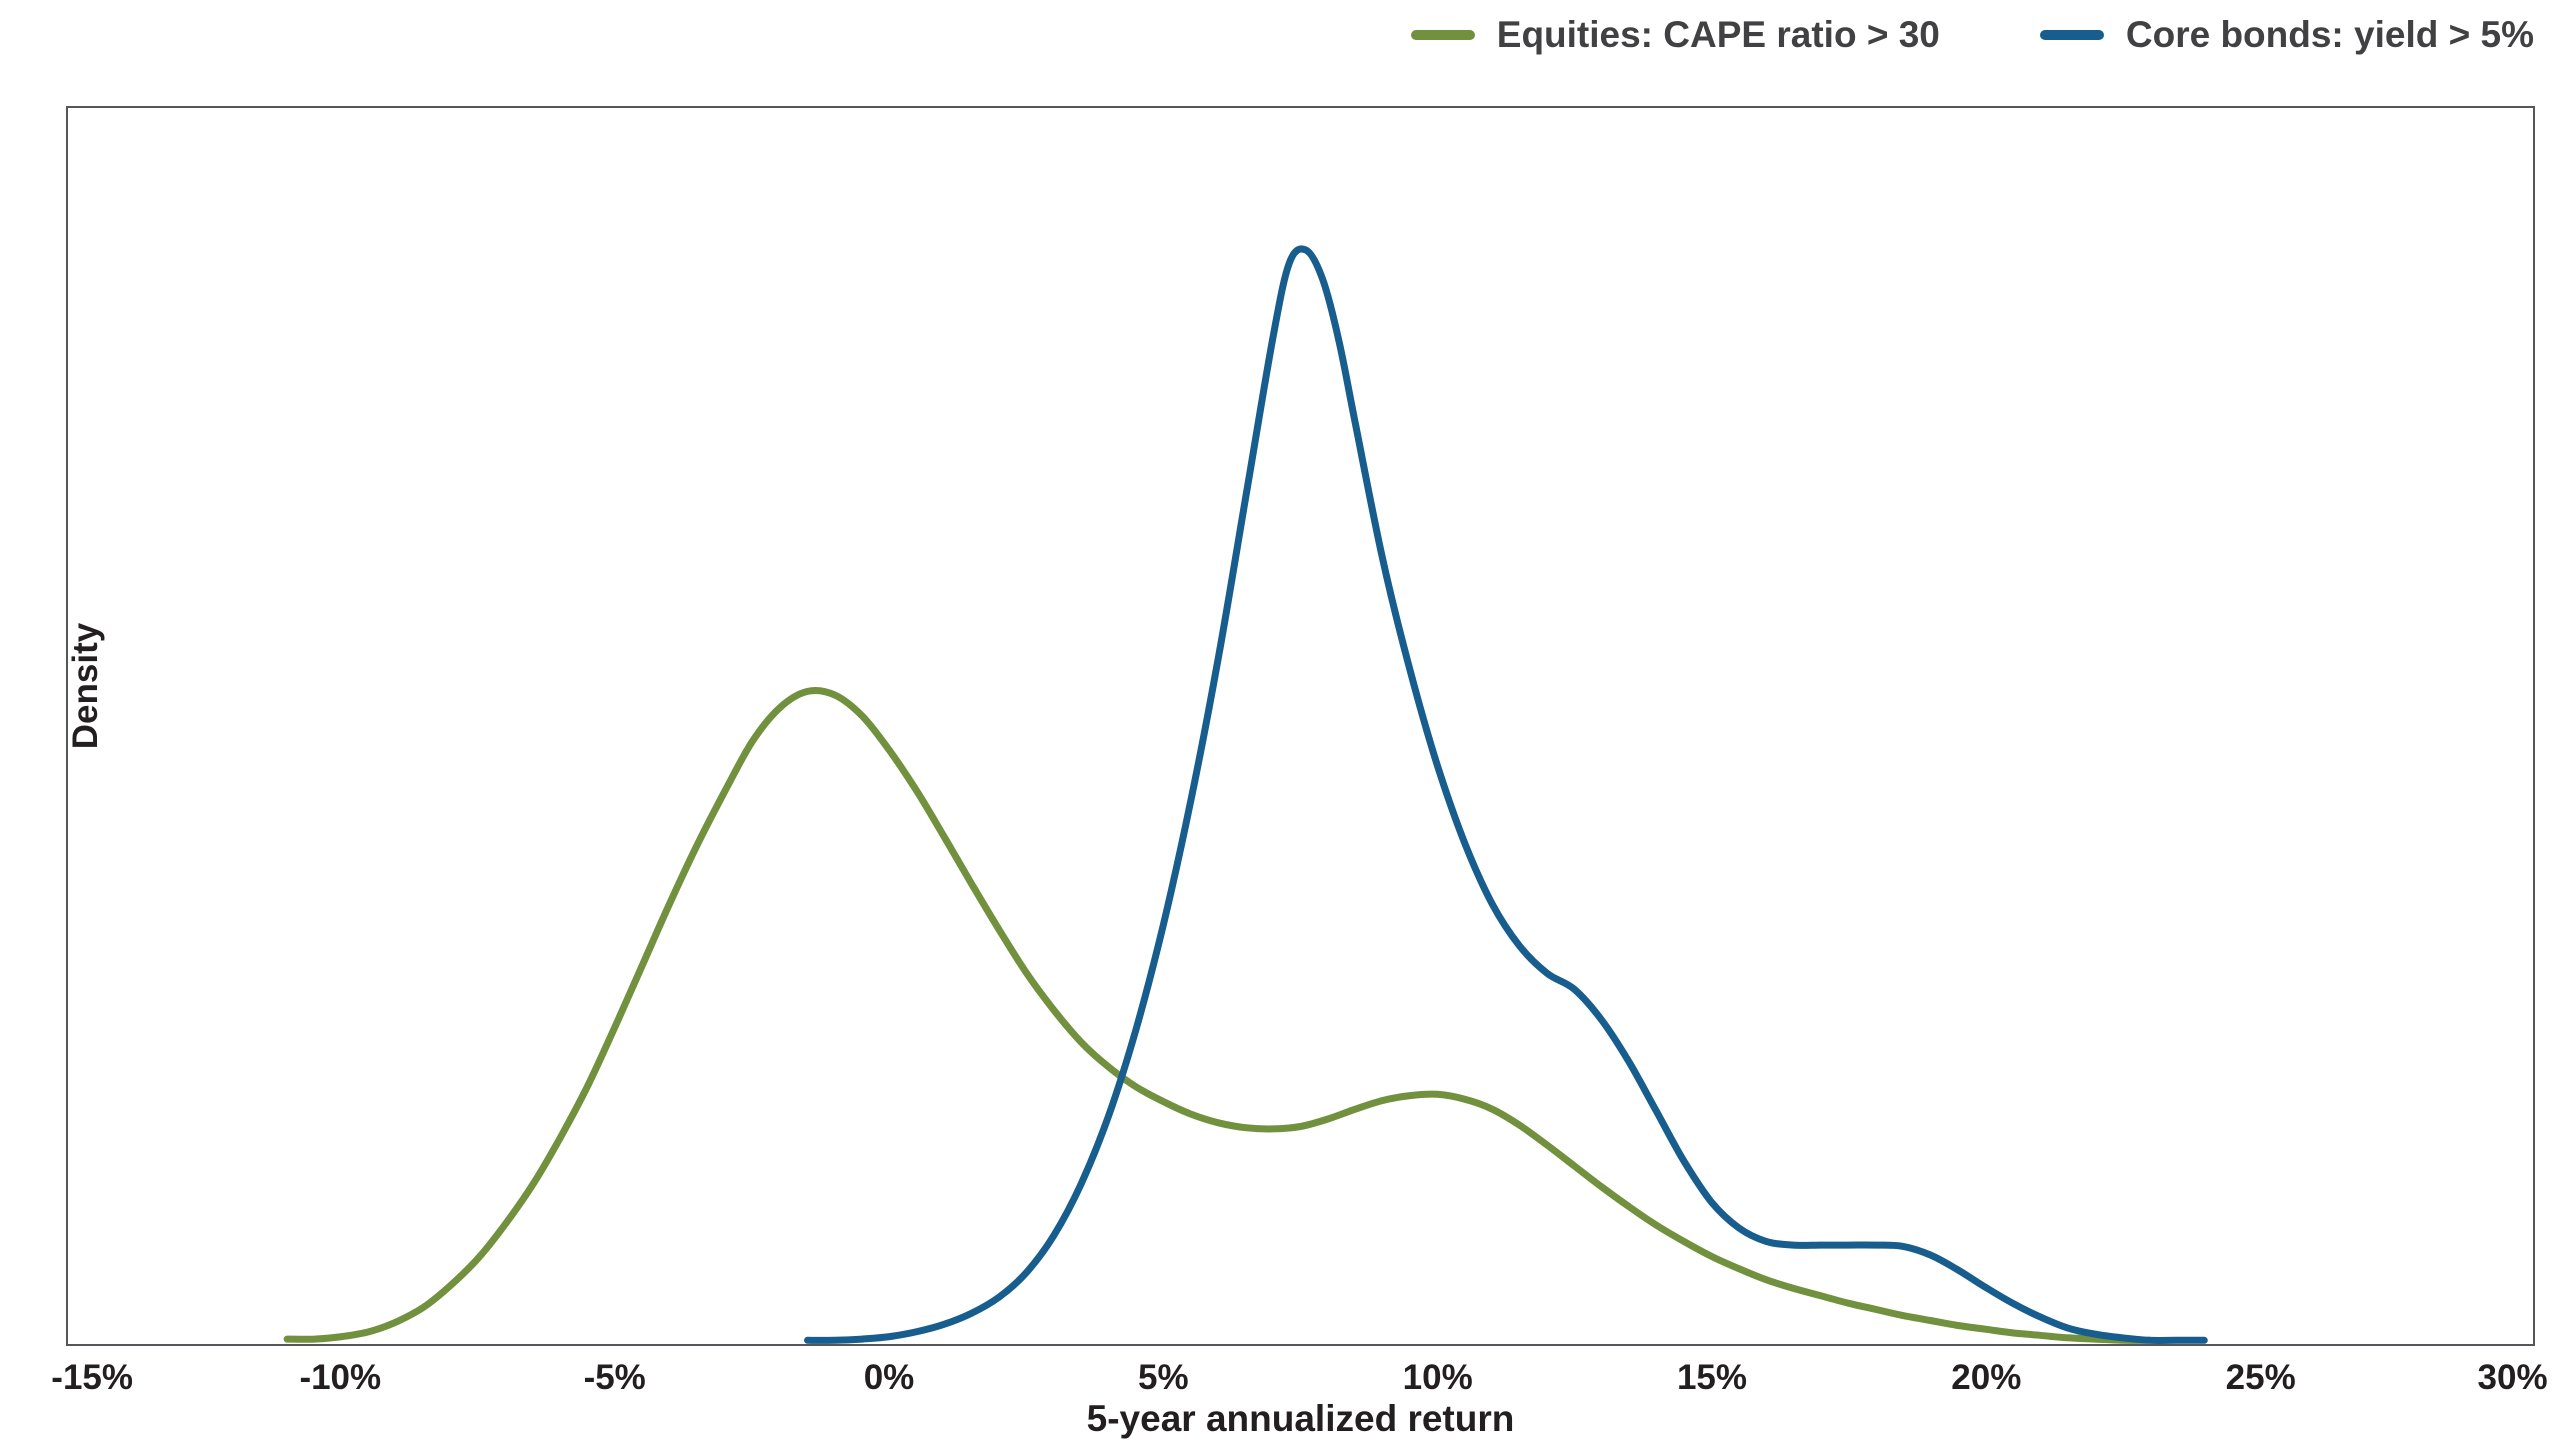 The width and height of the screenshot is (2560, 1440). I want to click on x-axis-label: 5-year annualized return, so click(1300, 1418).